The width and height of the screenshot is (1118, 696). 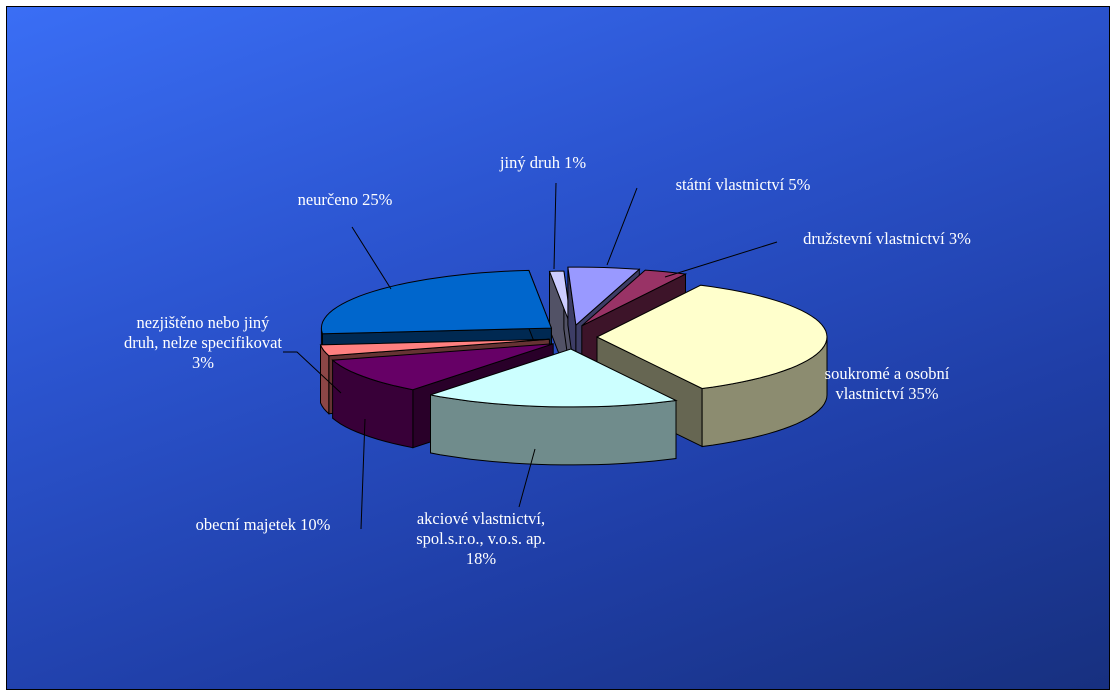 I want to click on slice-label-line: neurčeno 25%, so click(x=345, y=199).